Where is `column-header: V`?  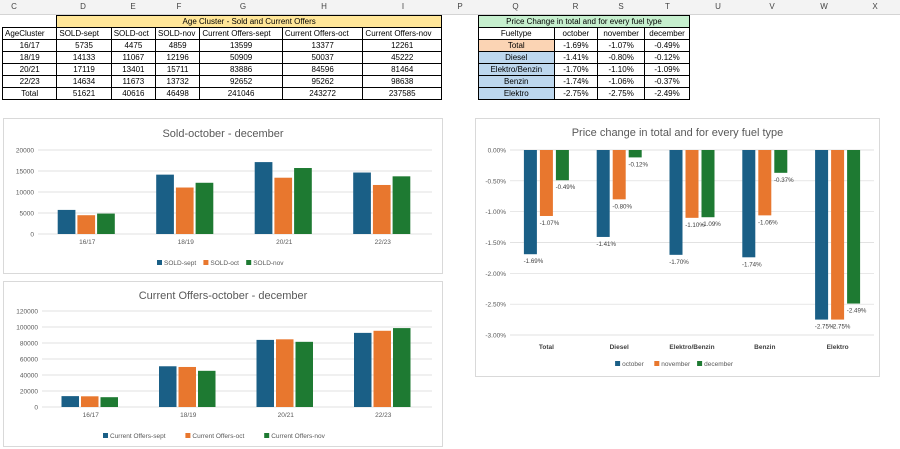
column-header: V is located at coordinates (772, 6).